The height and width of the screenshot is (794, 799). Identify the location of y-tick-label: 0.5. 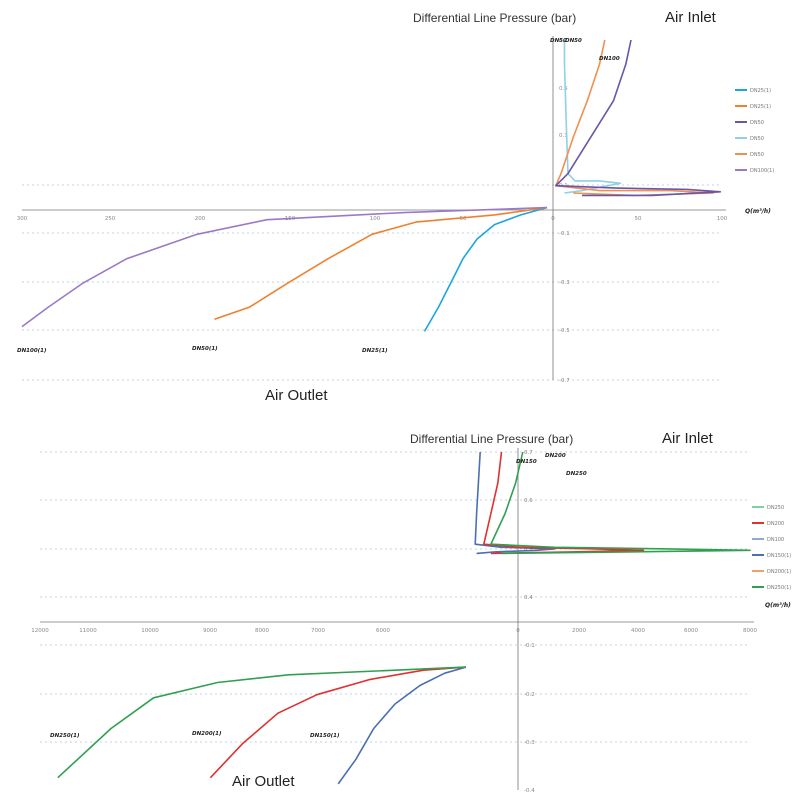
(563, 89).